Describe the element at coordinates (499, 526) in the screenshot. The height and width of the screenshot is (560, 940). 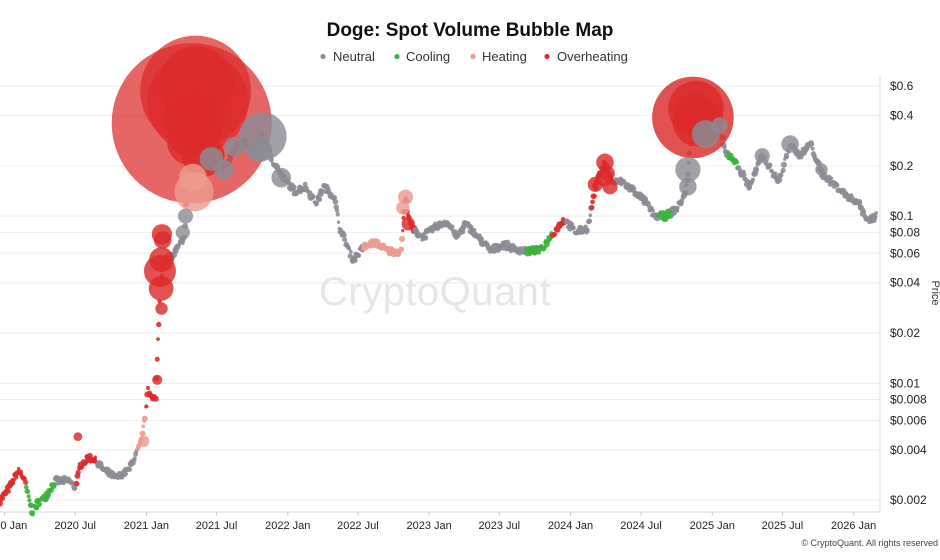
I see `x-tick-label: 2023 Jul` at that location.